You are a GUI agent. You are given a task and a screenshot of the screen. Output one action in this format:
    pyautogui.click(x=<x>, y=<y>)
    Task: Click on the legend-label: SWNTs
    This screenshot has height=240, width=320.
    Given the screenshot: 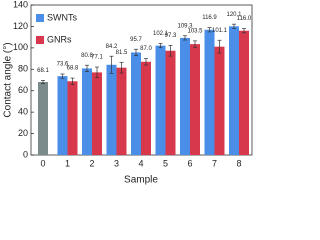 What is the action you would take?
    pyautogui.click(x=62, y=17)
    